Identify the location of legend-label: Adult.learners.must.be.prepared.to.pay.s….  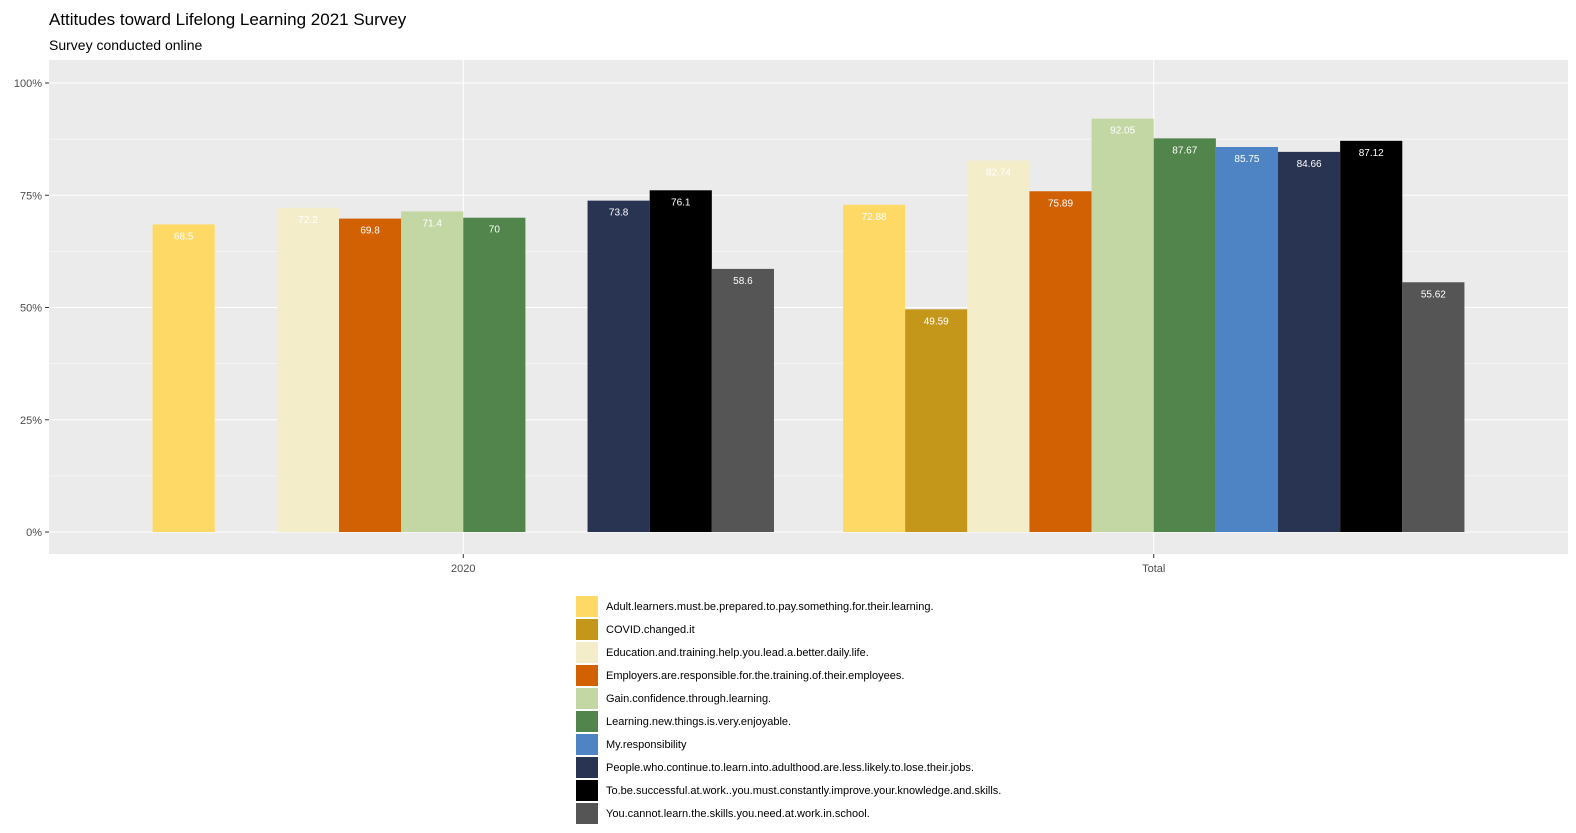
(770, 606).